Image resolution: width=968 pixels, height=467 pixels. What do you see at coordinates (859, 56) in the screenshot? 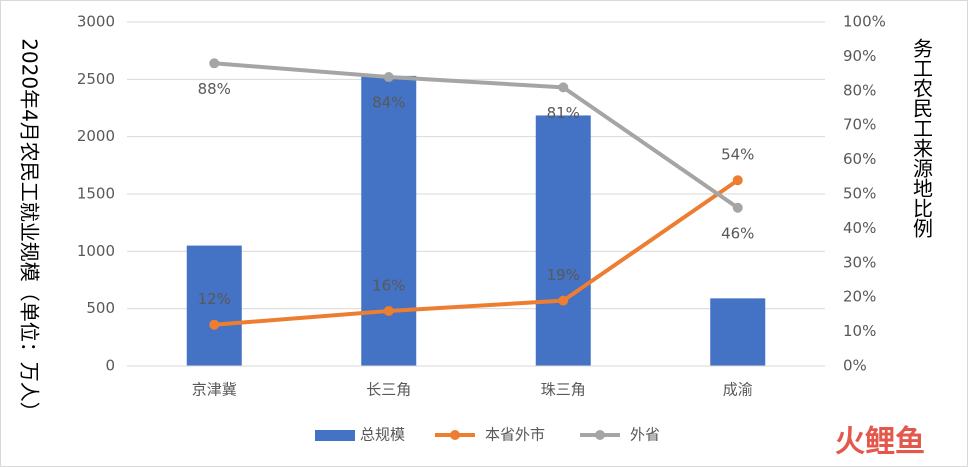
I see `y2-tick-label: 90%` at bounding box center [859, 56].